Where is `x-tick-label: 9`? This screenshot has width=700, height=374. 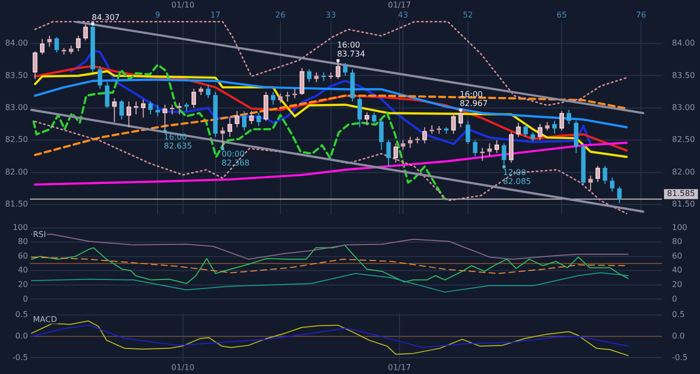
x-tick-label: 9 is located at coordinates (157, 15).